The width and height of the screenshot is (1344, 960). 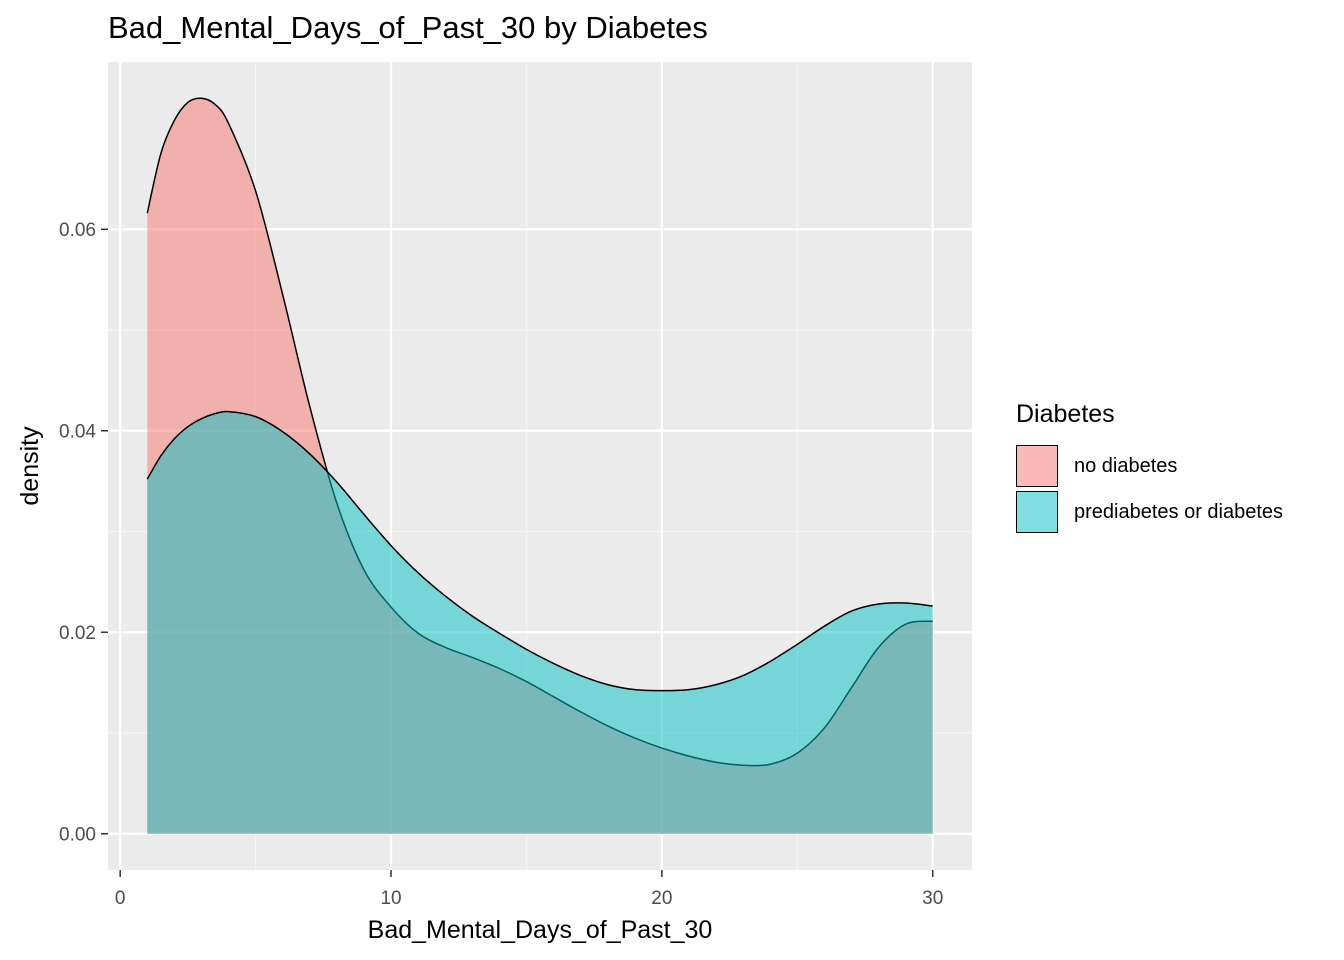 What do you see at coordinates (1126, 465) in the screenshot?
I see `legend-label-no-diabetes: no diabetes` at bounding box center [1126, 465].